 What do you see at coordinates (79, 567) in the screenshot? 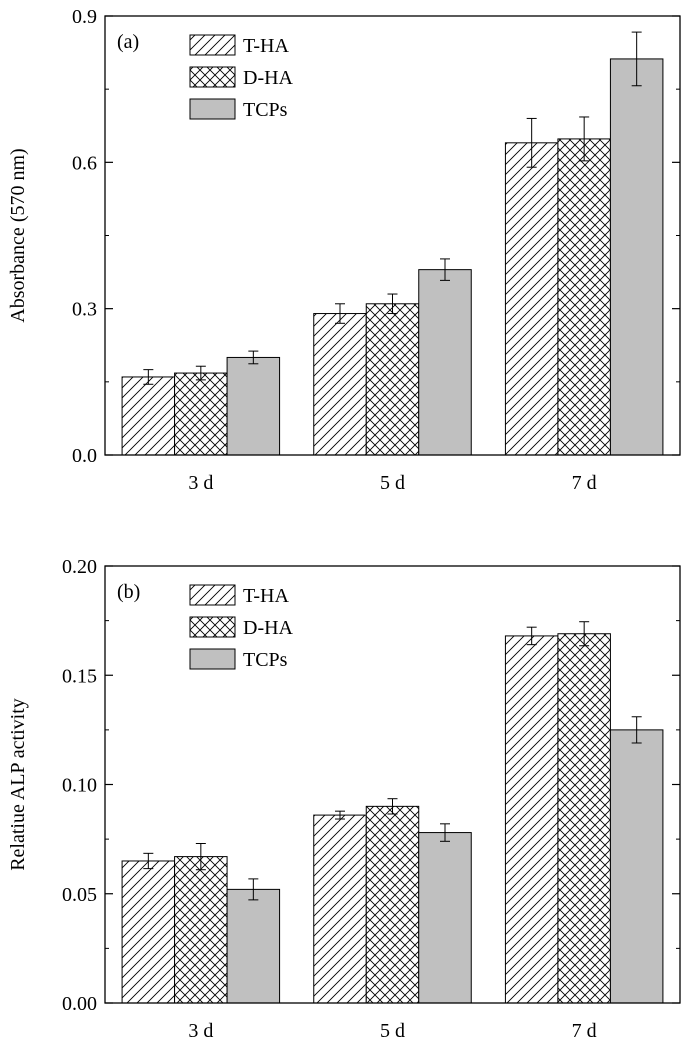
I see `y-tick-label: 0.20` at bounding box center [79, 567].